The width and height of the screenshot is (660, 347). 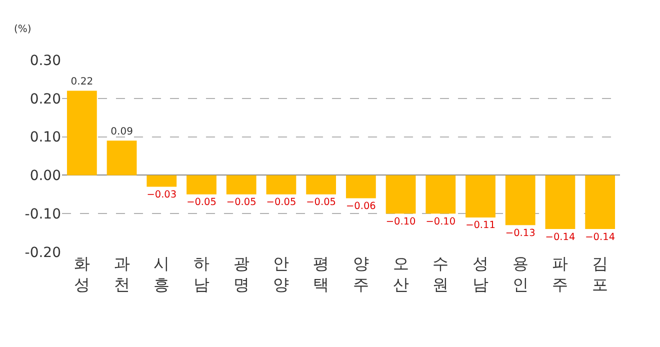 I want to click on x-tick-label: 과천, so click(x=122, y=274).